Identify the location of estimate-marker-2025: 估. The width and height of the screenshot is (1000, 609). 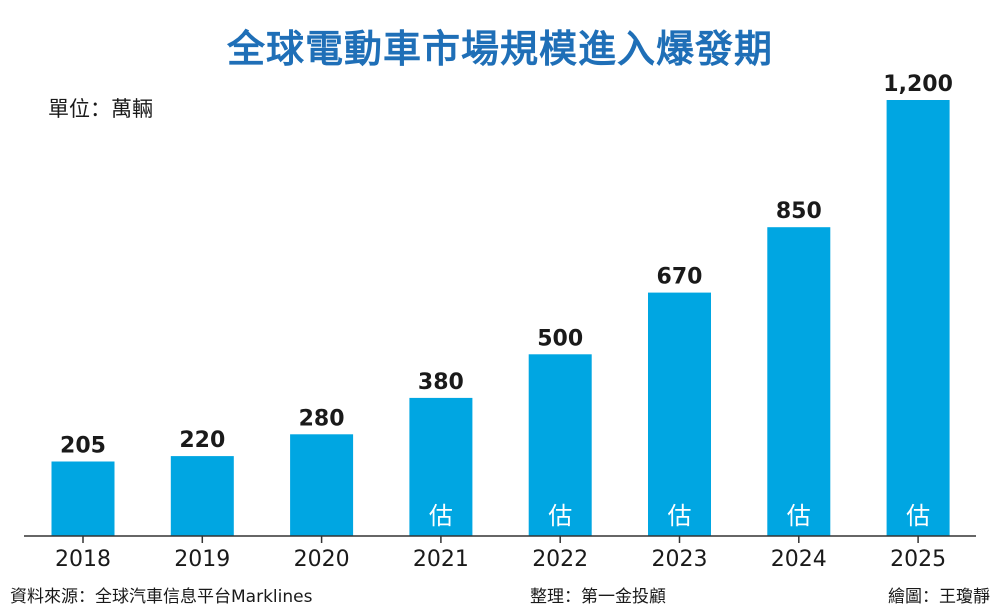
(918, 516).